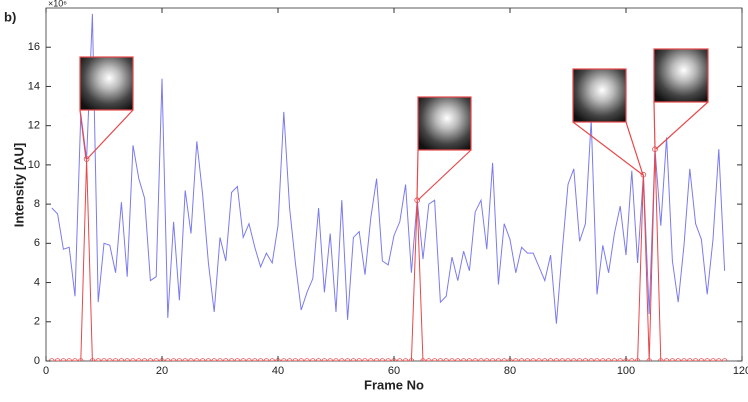 The image size is (748, 402). I want to click on y-tick-label: 8, so click(37, 204).